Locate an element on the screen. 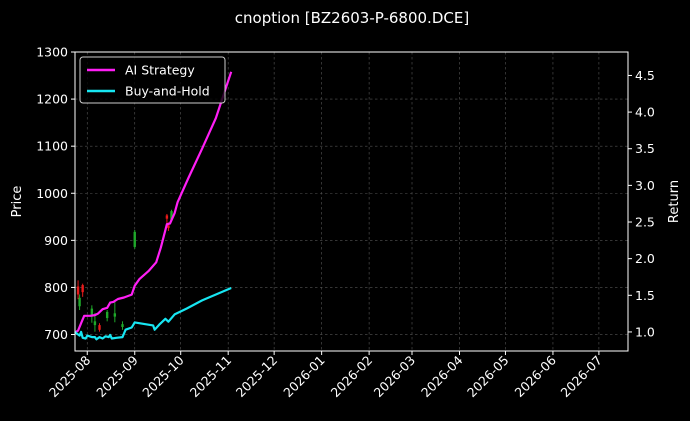 The image size is (690, 421). series-lines is located at coordinates (153, 206).